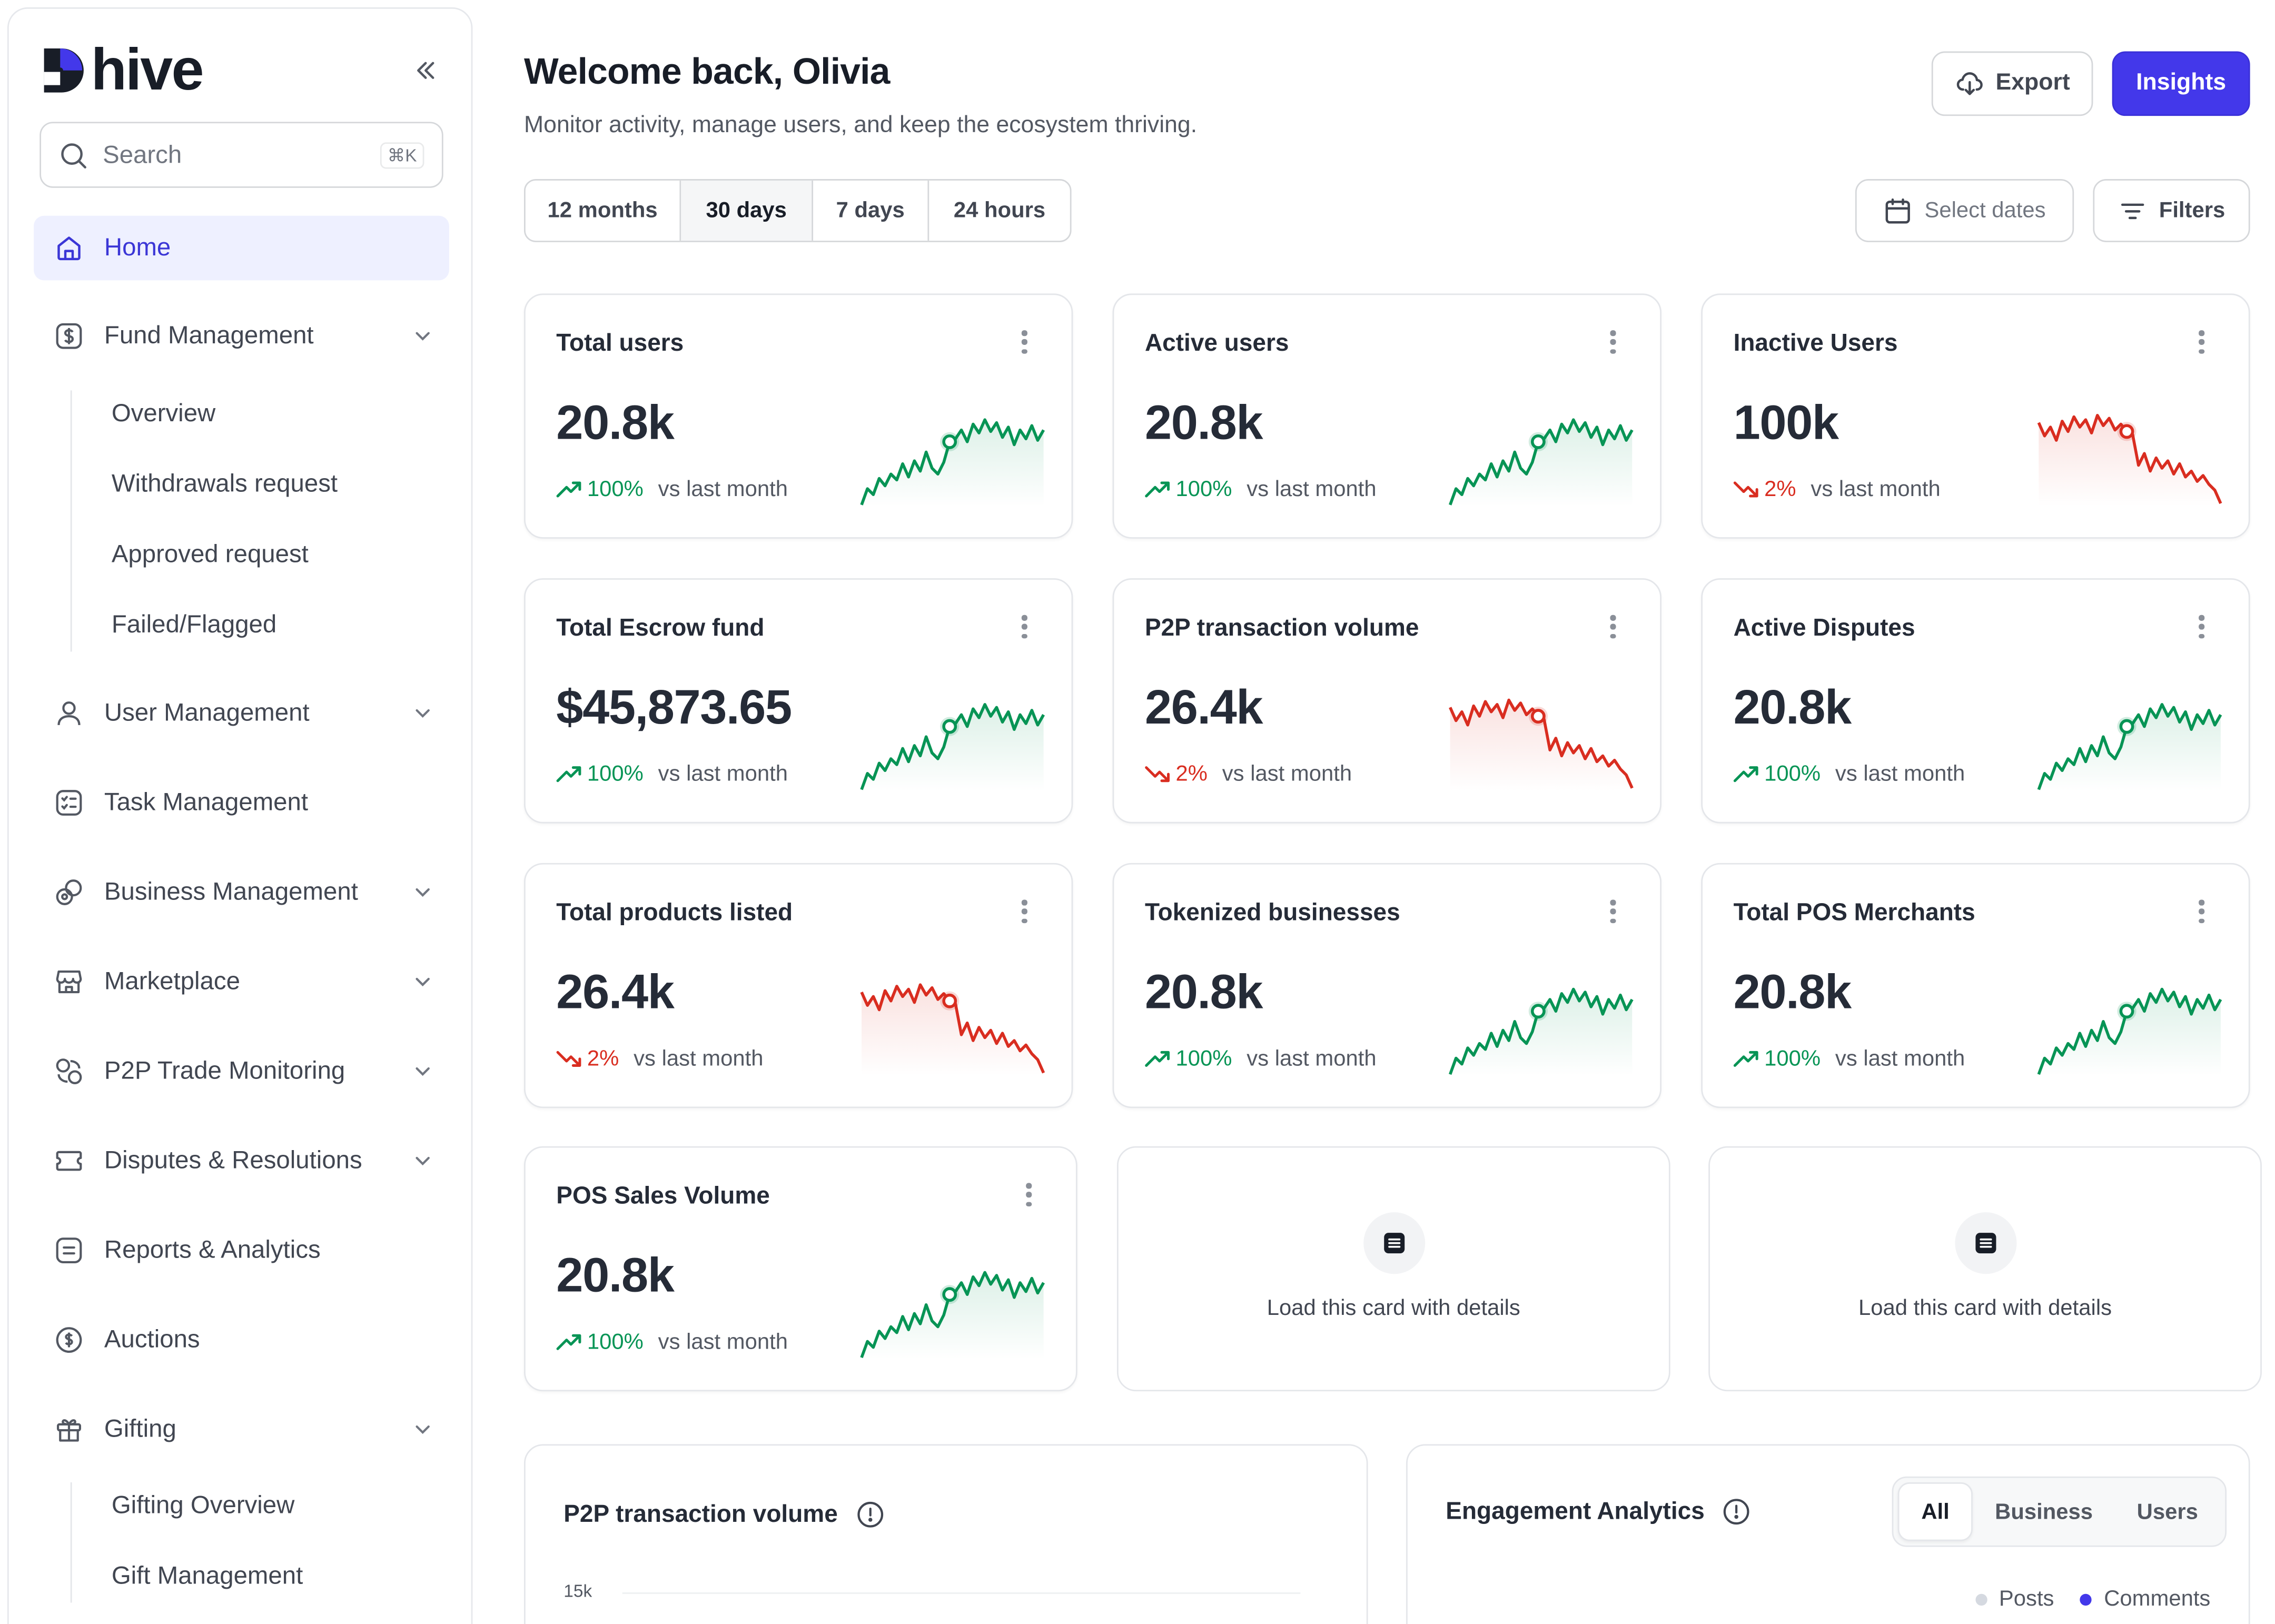 This screenshot has height=1624, width=2275. Describe the element at coordinates (961, 1593) in the screenshot. I see `gridline` at that location.